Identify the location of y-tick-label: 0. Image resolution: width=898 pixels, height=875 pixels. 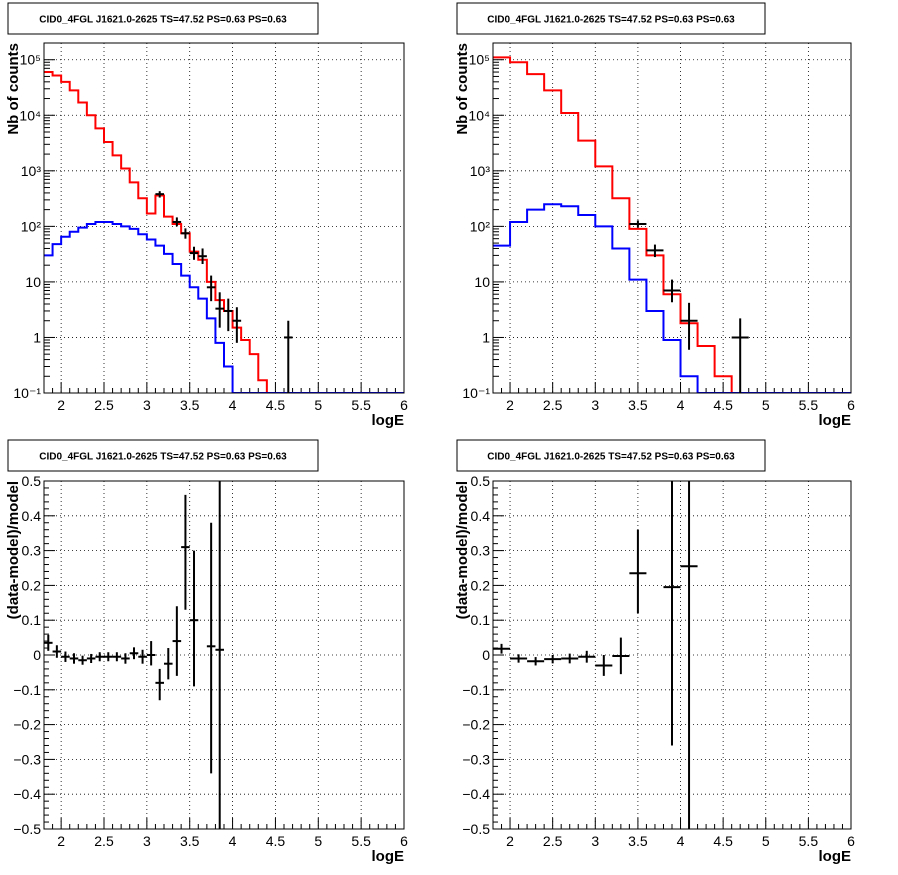
(486, 655).